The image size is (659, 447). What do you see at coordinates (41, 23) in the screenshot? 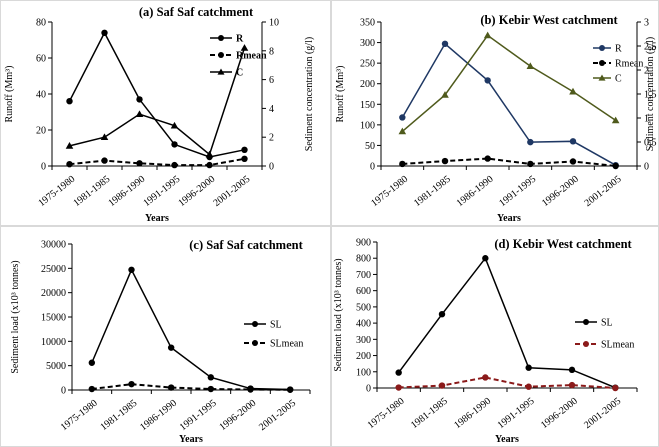
I see `y-tick-label: 80` at bounding box center [41, 23].